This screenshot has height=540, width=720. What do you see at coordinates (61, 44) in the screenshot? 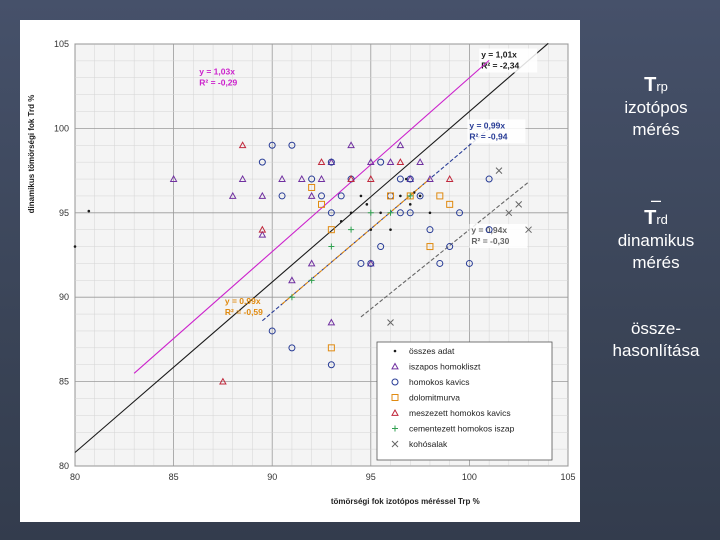
I see `y-tick-label: 105` at bounding box center [61, 44].